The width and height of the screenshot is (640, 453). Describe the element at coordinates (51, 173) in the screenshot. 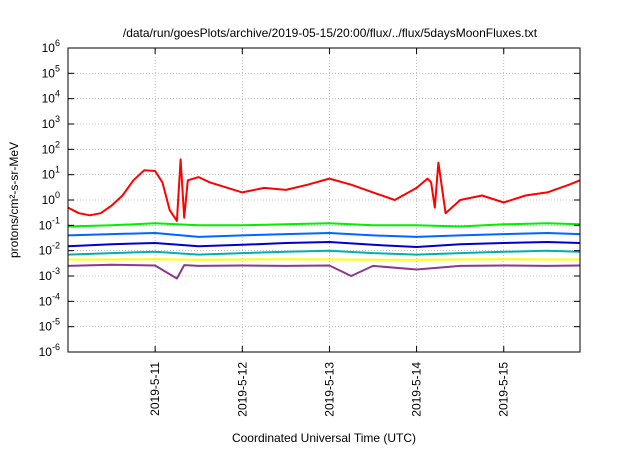

I see `y-tick-label: 10¹` at that location.